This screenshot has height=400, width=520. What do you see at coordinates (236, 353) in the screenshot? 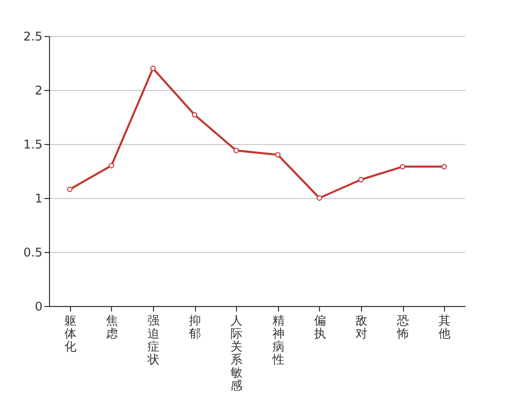
I see `x-tick-label: 人际关系敏感` at bounding box center [236, 353].